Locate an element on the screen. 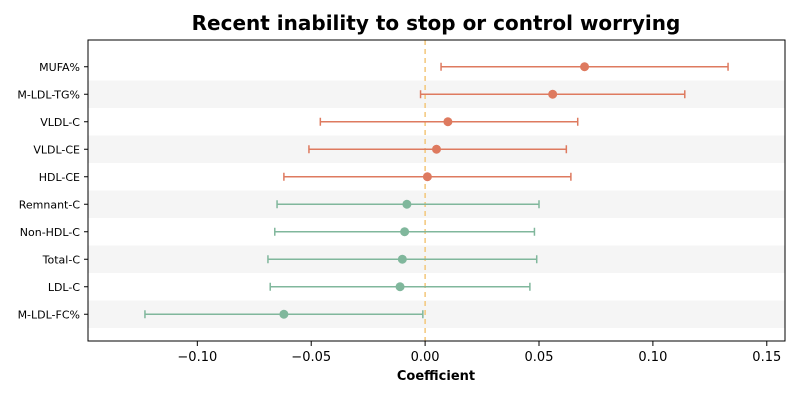  x-tick-label-2: 0.00 is located at coordinates (425, 357).